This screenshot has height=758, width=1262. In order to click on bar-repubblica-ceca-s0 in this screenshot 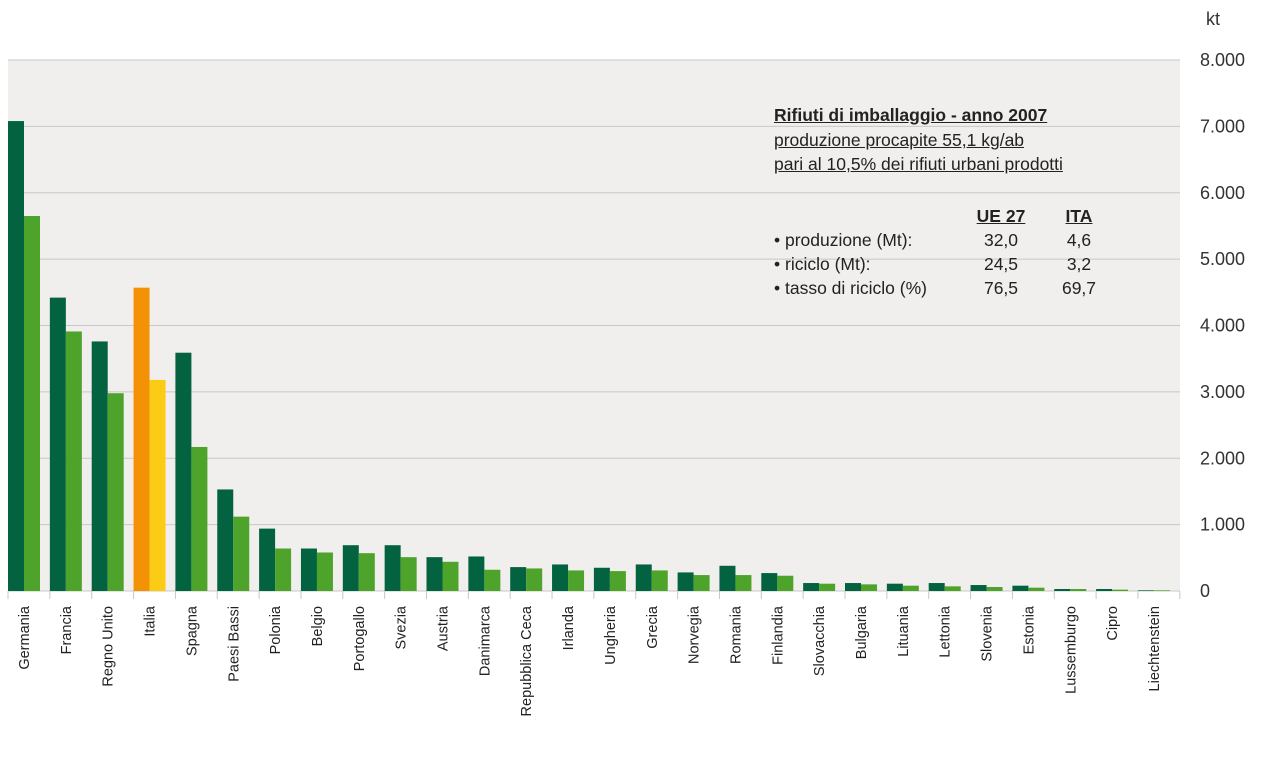, I will do `click(518, 579)`.